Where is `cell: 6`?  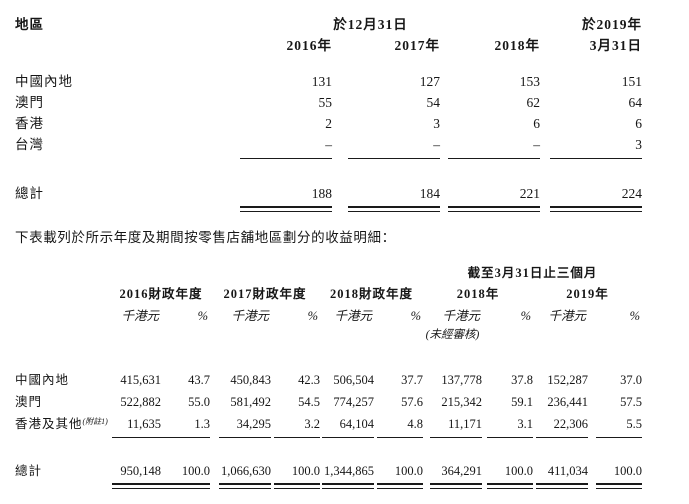 cell: 6 is located at coordinates (537, 123).